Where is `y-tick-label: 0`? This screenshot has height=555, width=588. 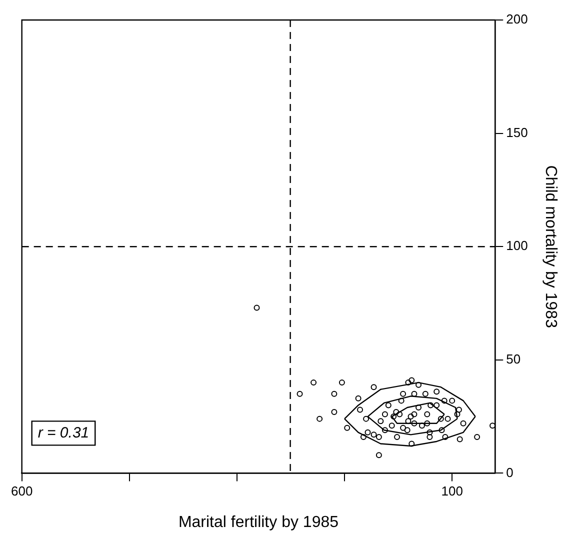
y-tick-label: 0 is located at coordinates (510, 472).